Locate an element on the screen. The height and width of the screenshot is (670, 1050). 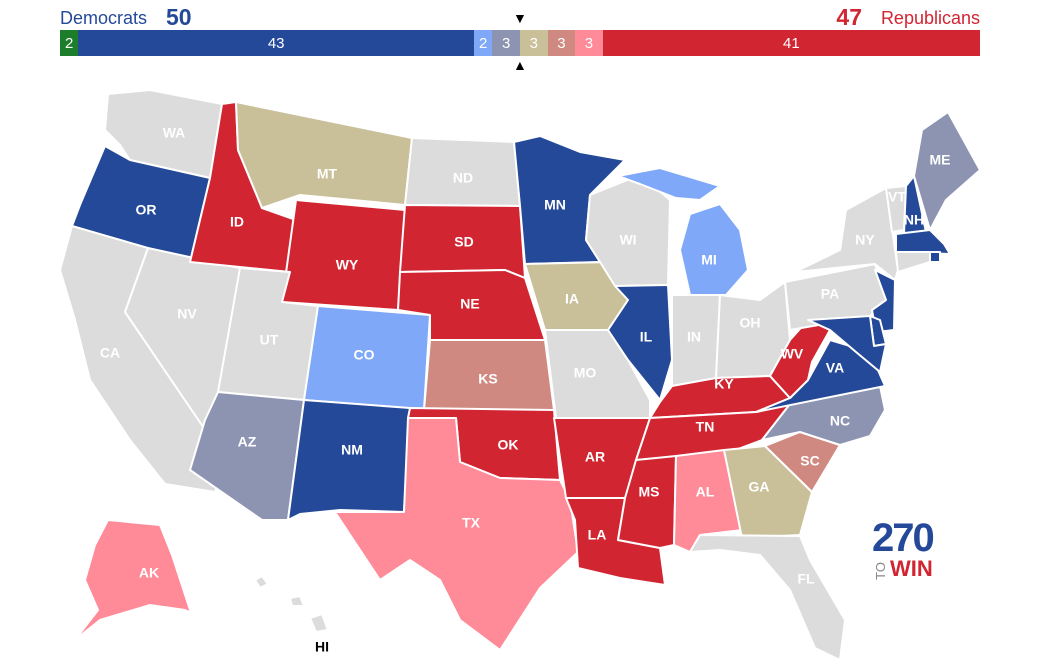
state-mi is located at coordinates (683, 231).